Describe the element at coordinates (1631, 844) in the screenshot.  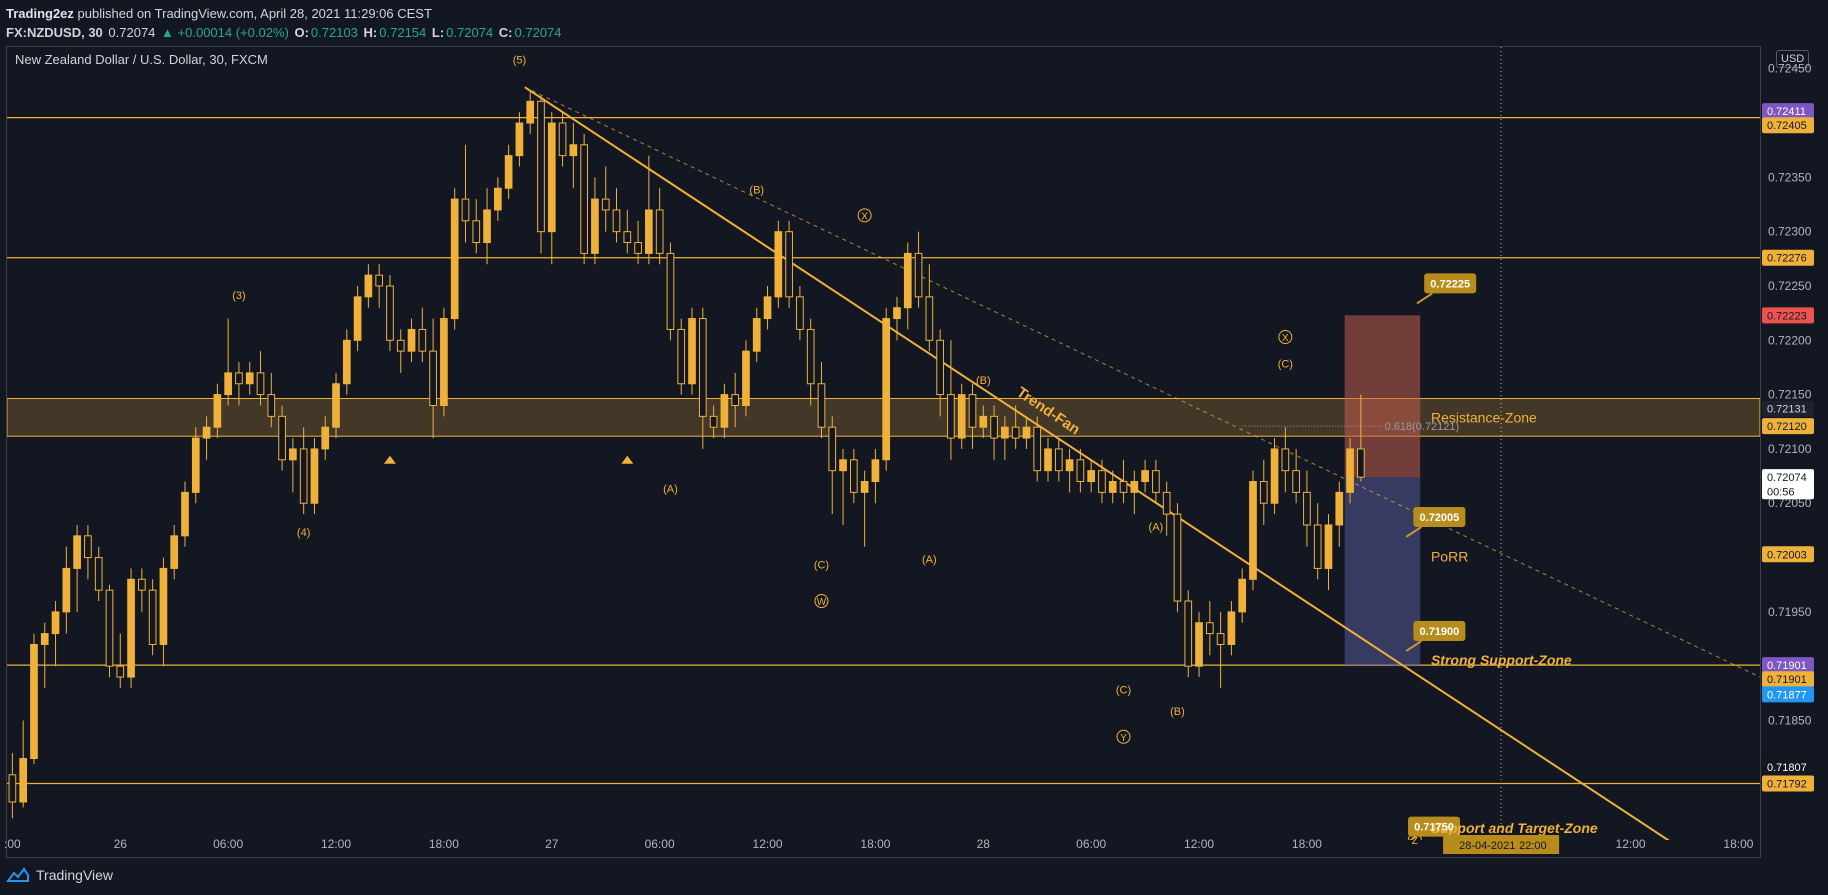
I see `x-tick-label: 12:00` at that location.